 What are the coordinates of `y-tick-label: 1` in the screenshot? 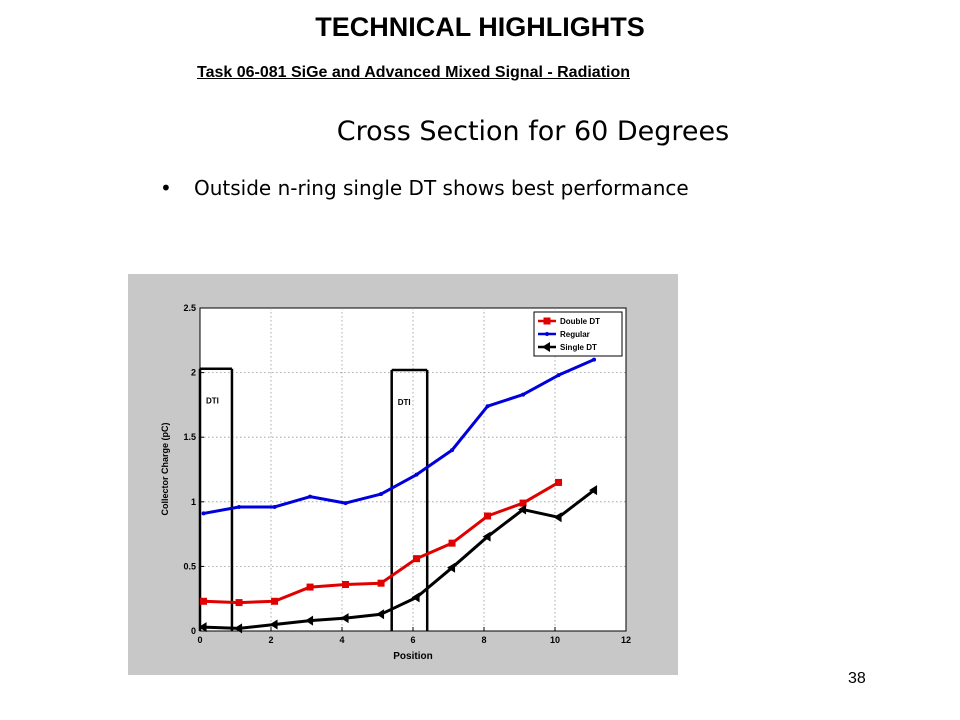 It's located at (193, 502).